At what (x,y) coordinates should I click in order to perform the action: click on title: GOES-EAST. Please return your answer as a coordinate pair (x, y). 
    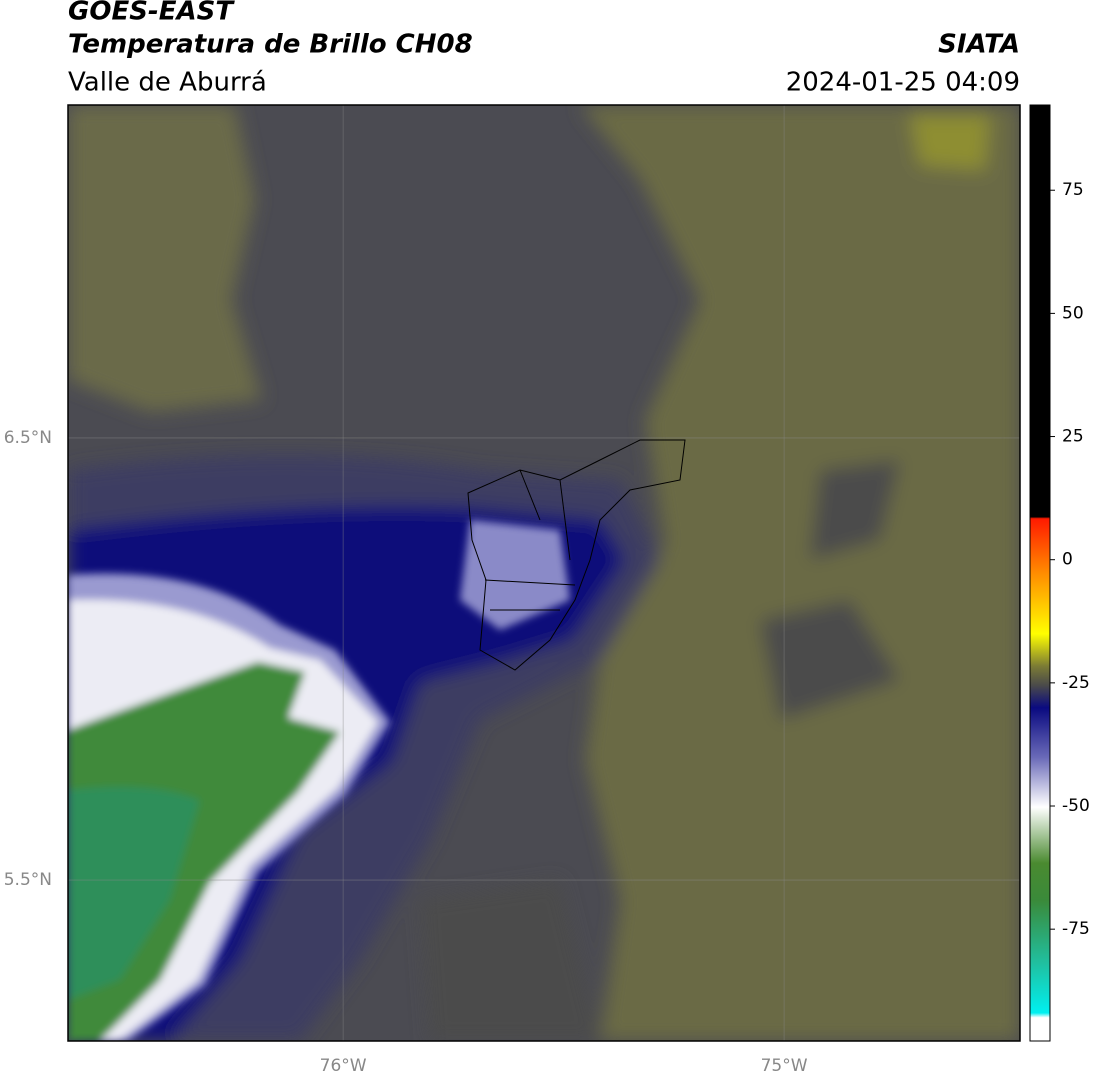
    Looking at the image, I should click on (151, 13).